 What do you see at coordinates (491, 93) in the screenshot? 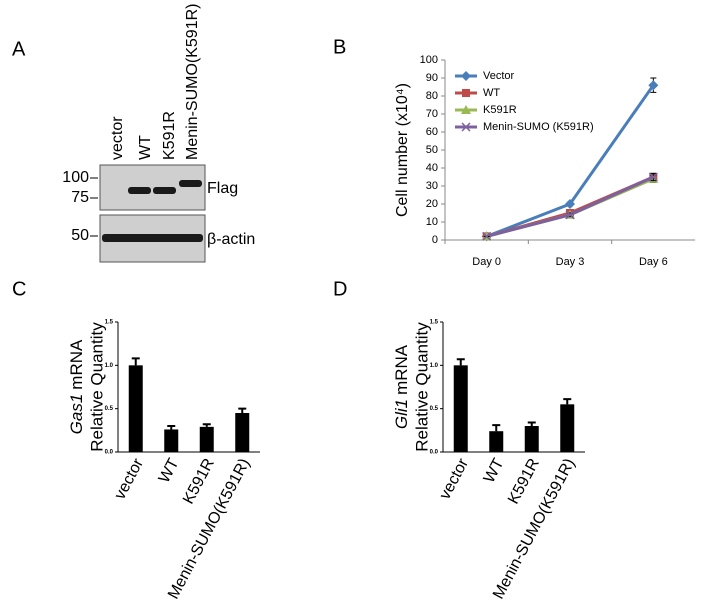
I see `legend-label: WT` at bounding box center [491, 93].